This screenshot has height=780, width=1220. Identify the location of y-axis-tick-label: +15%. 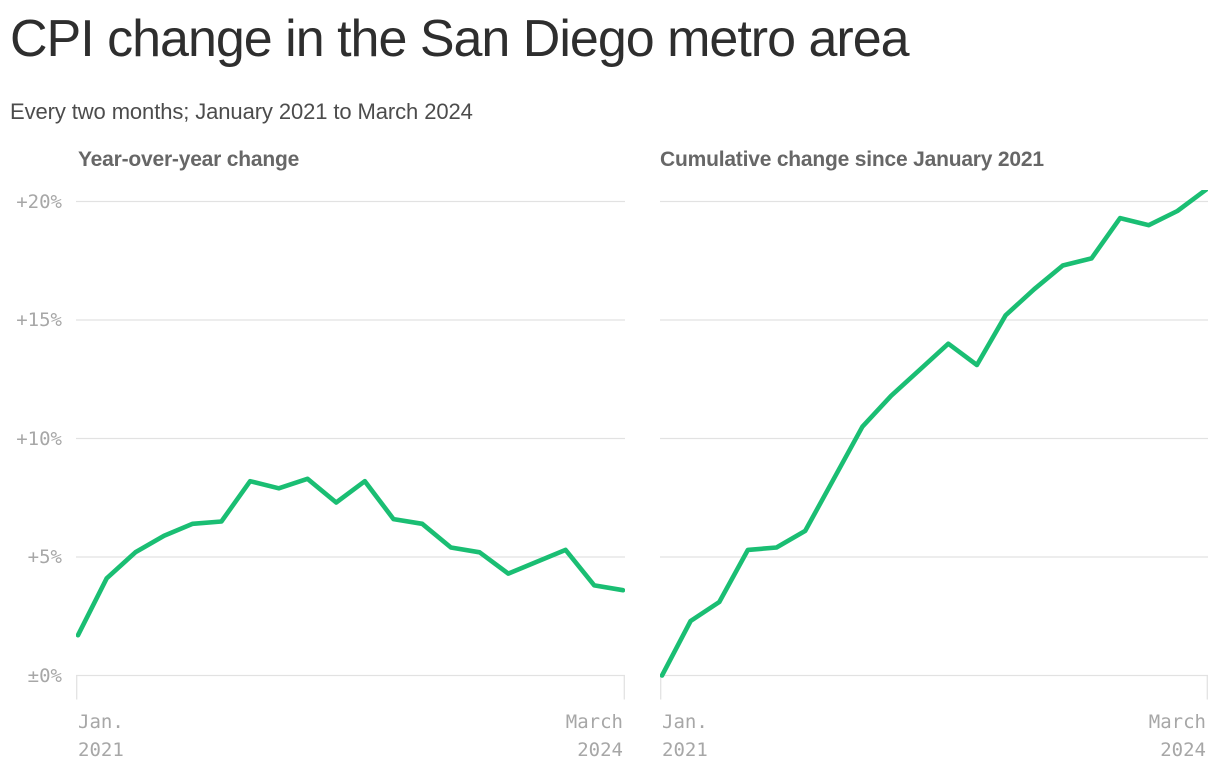
(39, 320).